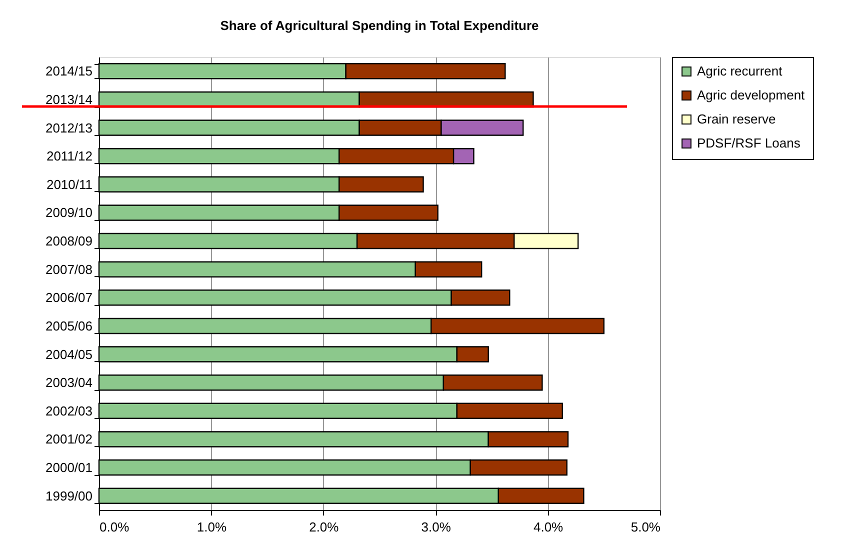 The height and width of the screenshot is (554, 855). What do you see at coordinates (548, 527) in the screenshot?
I see `x-tick-label: 4.0%` at bounding box center [548, 527].